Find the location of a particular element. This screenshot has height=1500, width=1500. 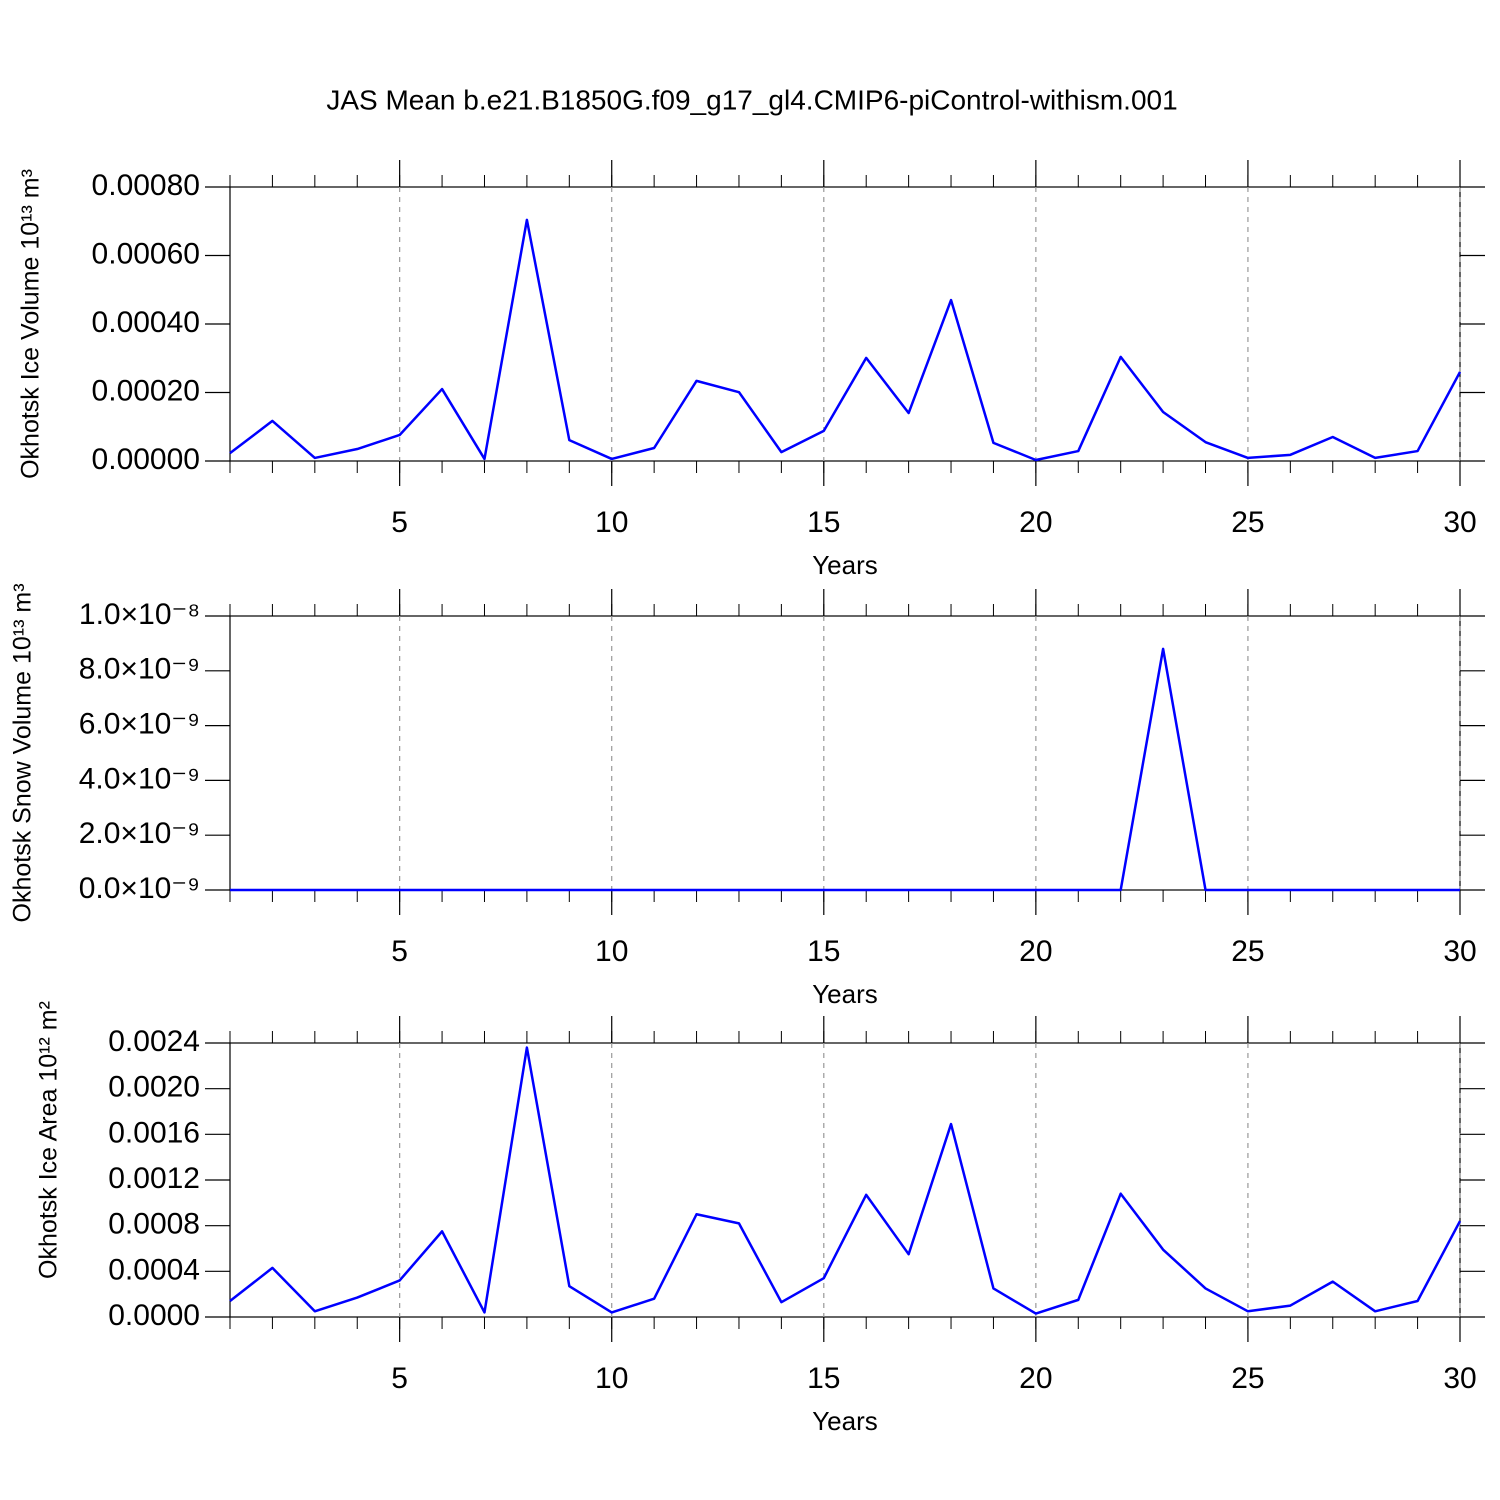

y-axis-label: Okhotsk Ice Volume 10¹³ m³ is located at coordinates (31, 324).